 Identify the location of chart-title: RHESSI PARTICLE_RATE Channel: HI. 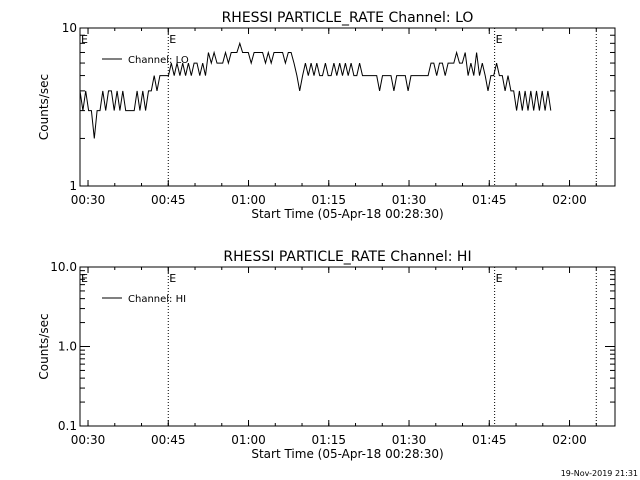
(347, 257).